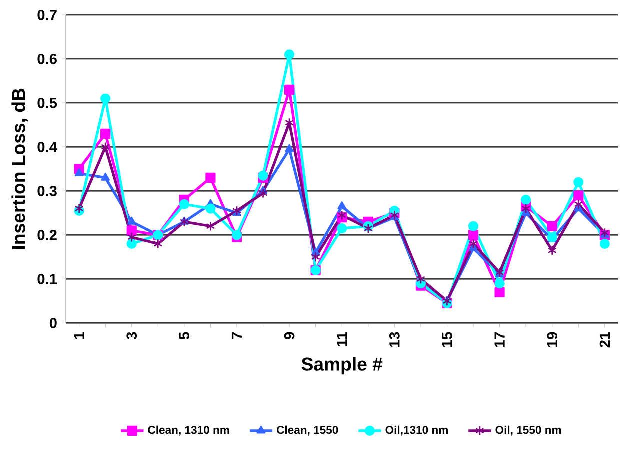  Describe the element at coordinates (342, 339) in the screenshot. I see `x-tick-label: 11` at that location.